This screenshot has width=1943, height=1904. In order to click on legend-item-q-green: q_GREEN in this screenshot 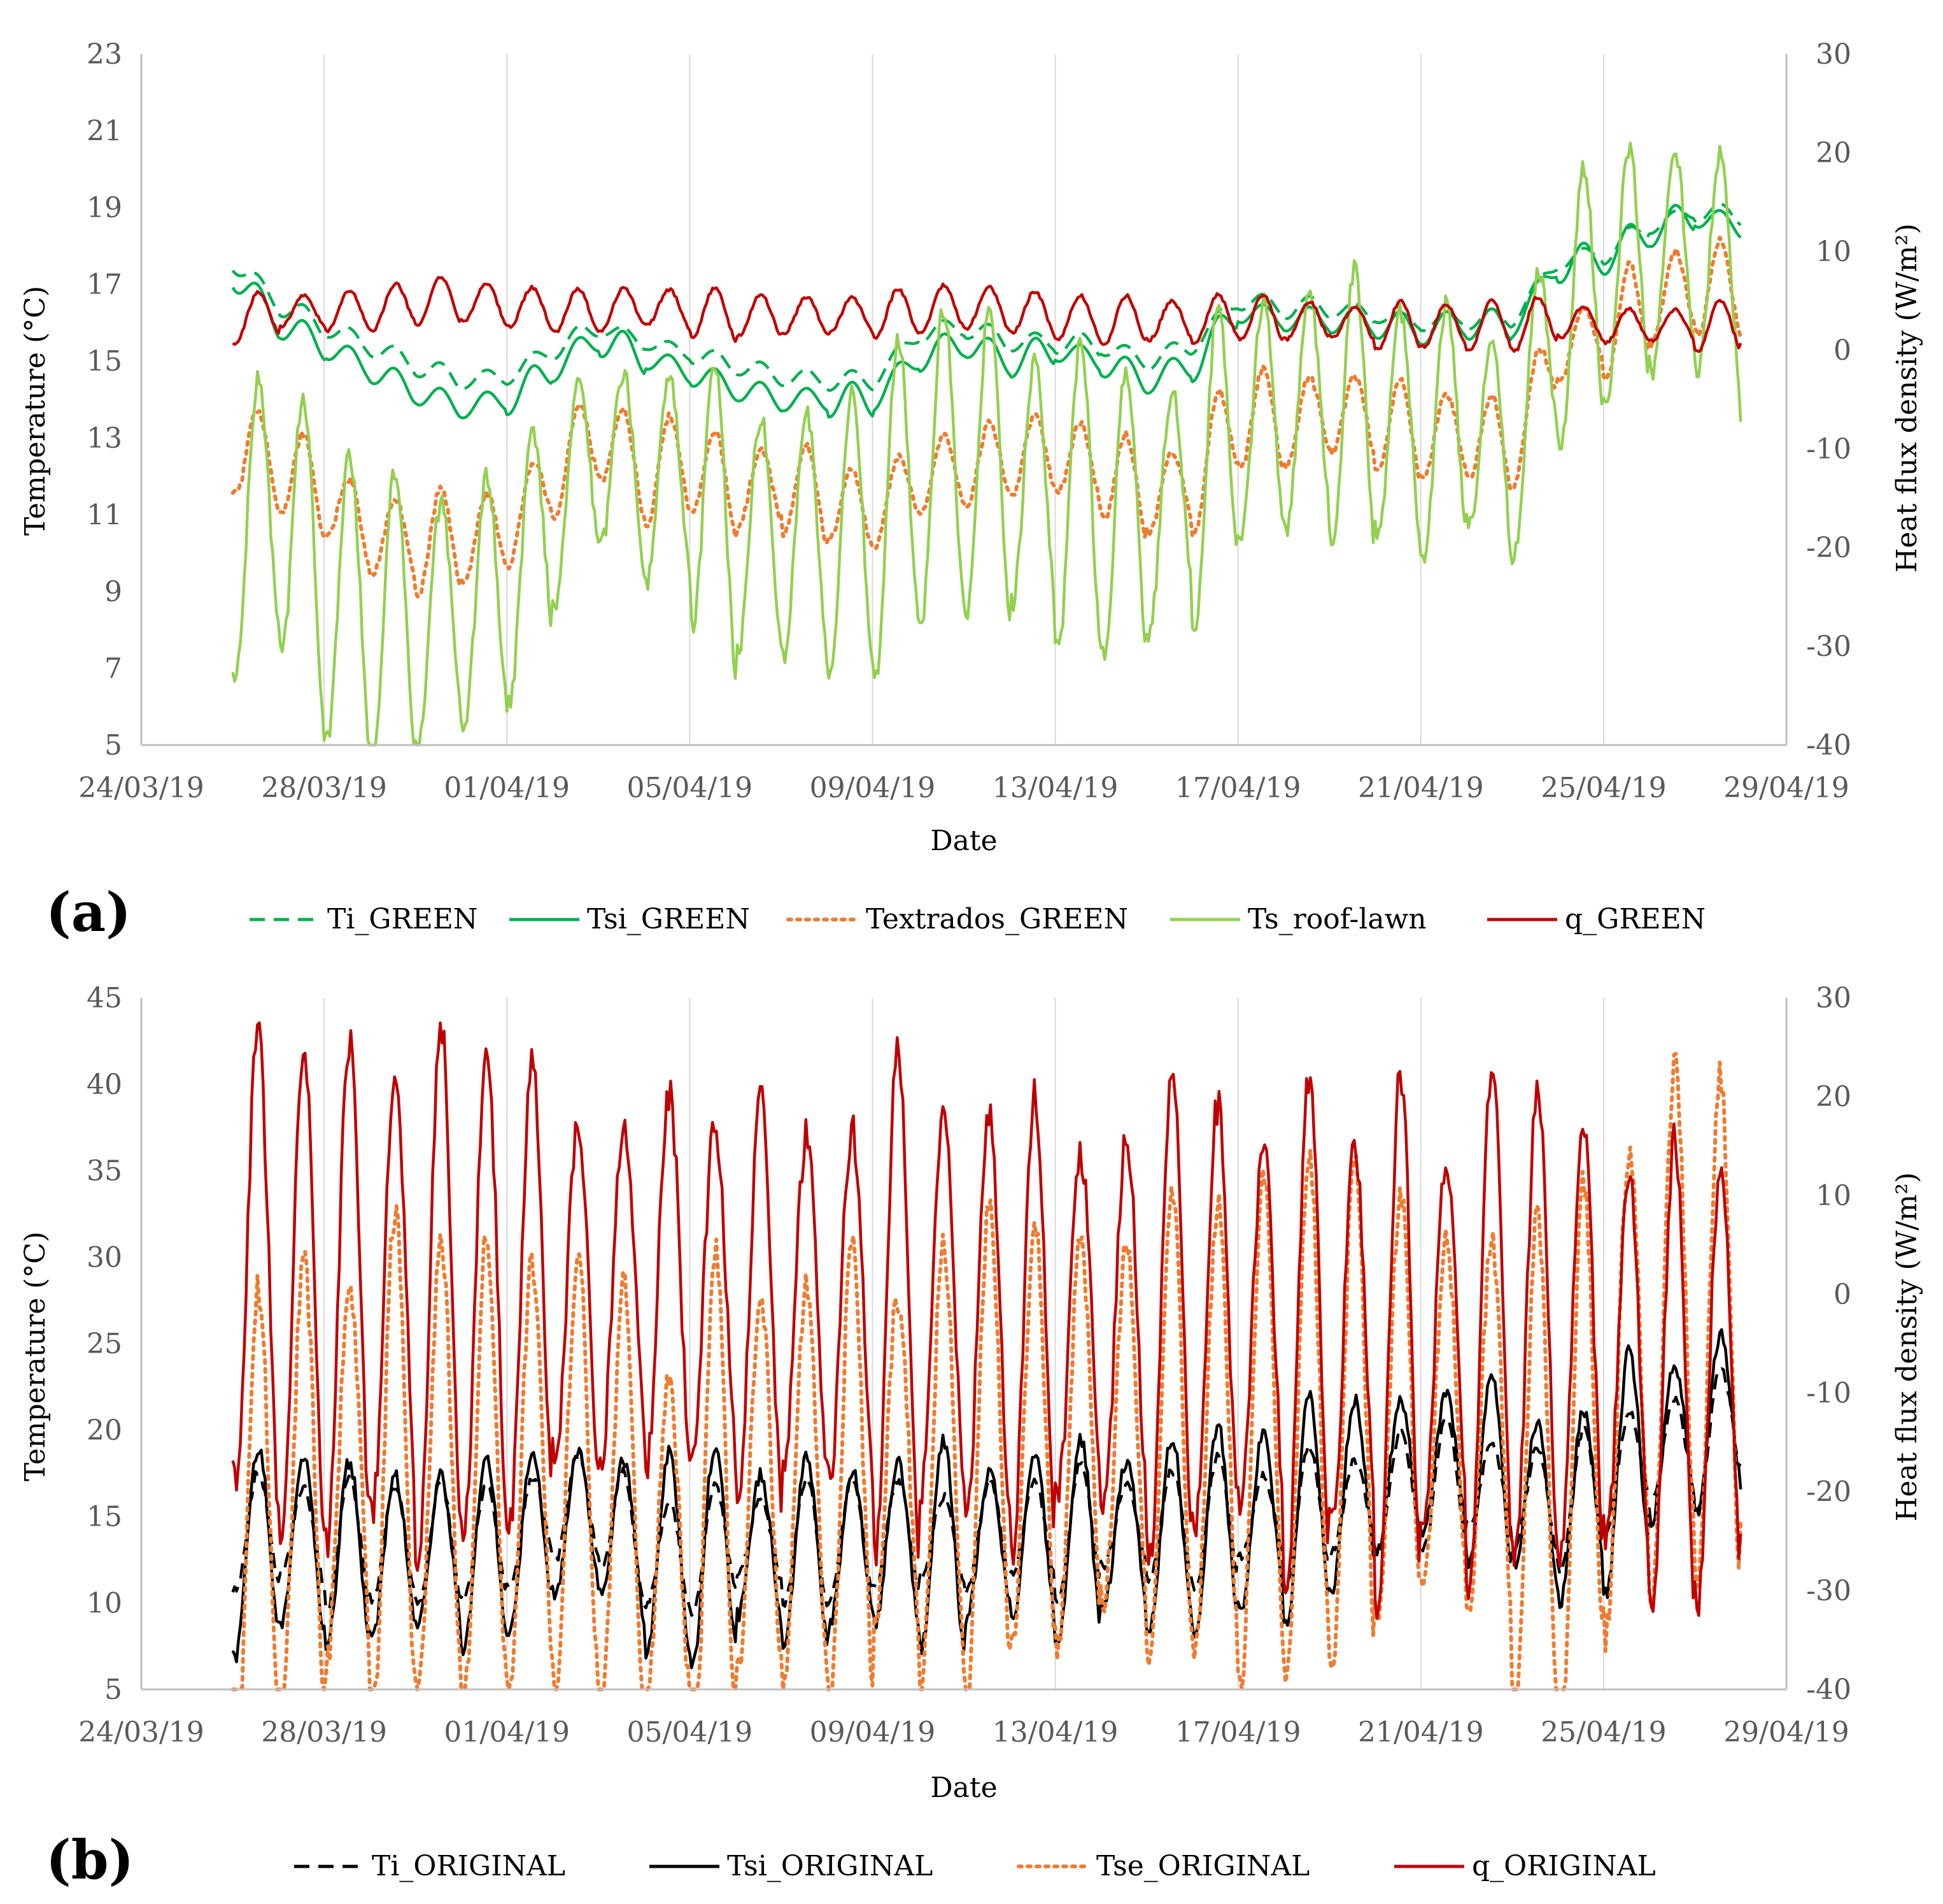, I will do `click(1596, 919)`.